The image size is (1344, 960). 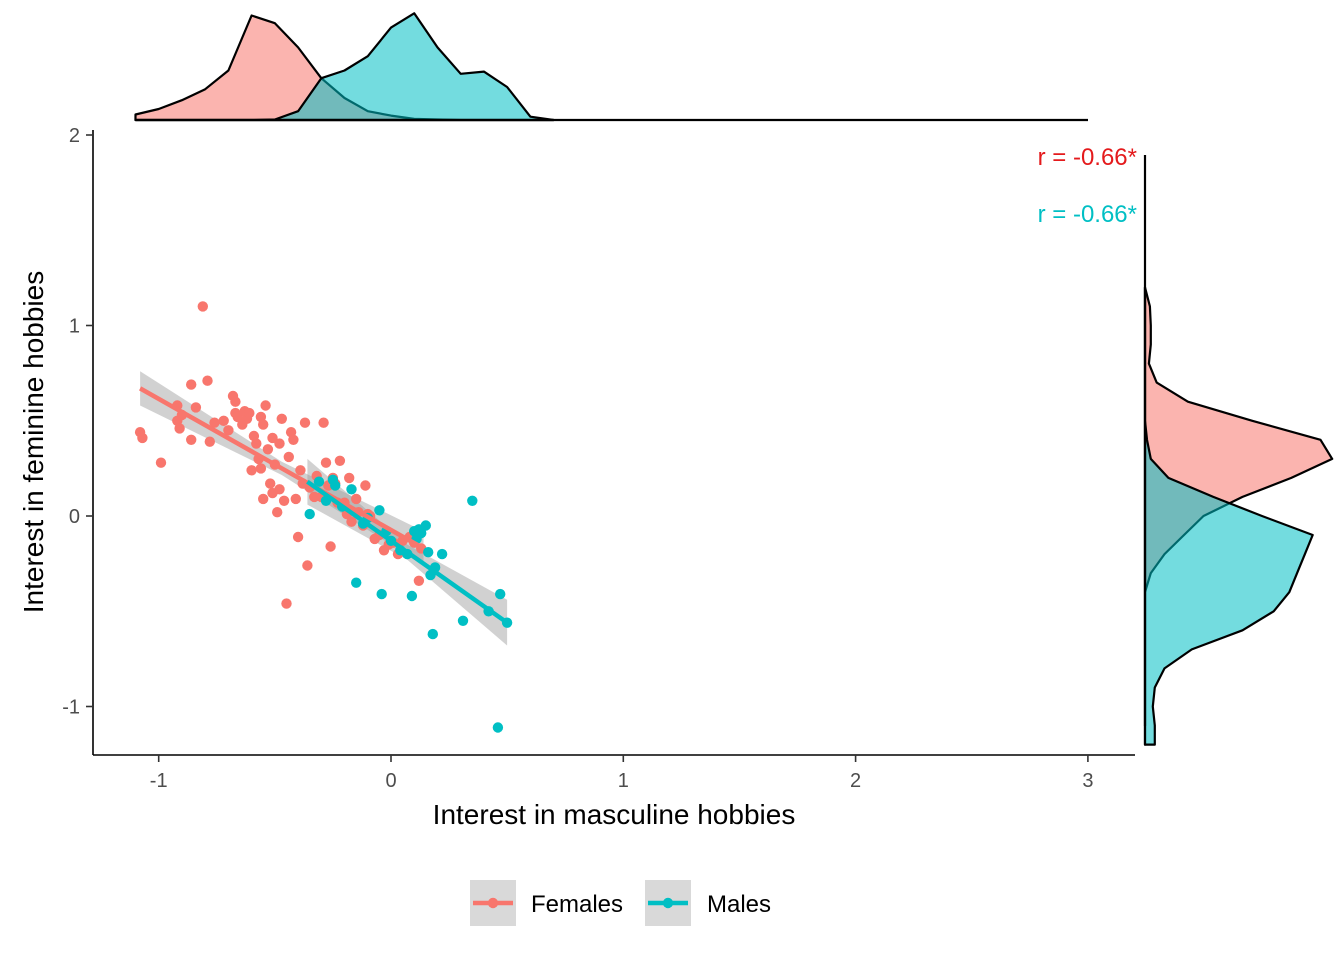 What do you see at coordinates (614, 814) in the screenshot?
I see `x-axis-title: Interest in masculine hobbies` at bounding box center [614, 814].